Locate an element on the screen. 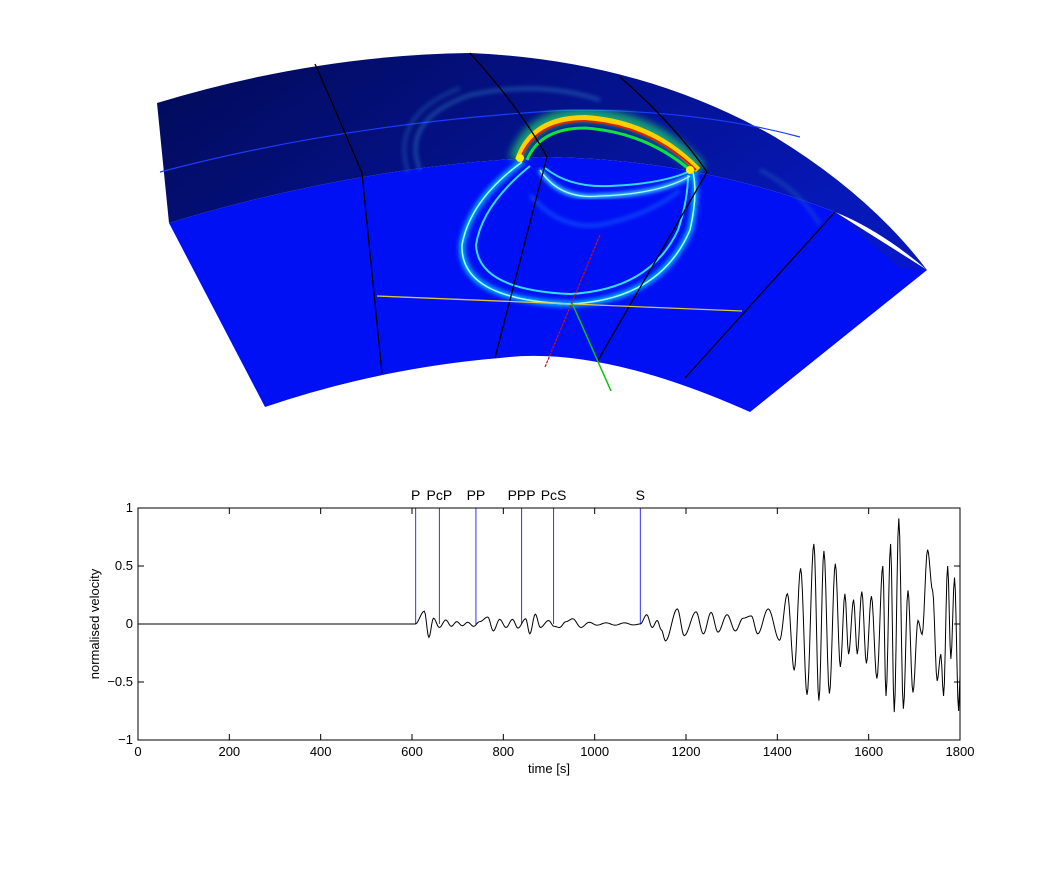 This screenshot has height=869, width=1061. phase-label-PcS: PcS is located at coordinates (554, 495).